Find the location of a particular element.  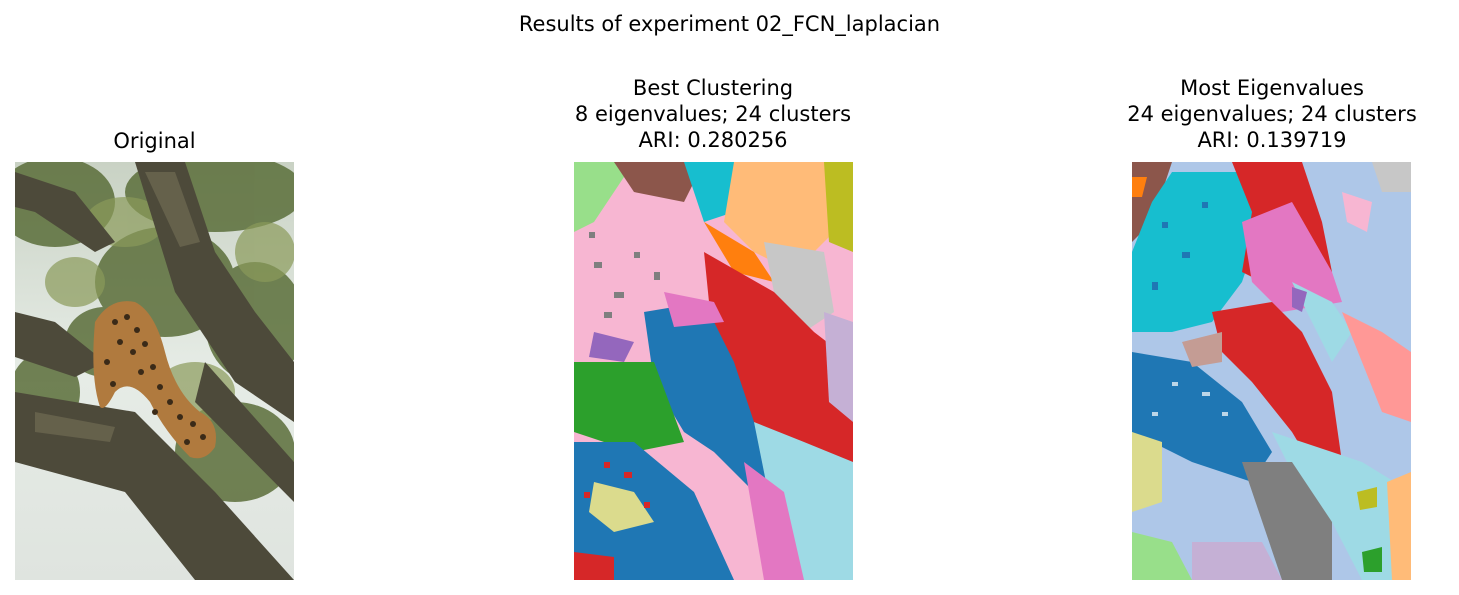

original-title-line: Original is located at coordinates (154, 141).